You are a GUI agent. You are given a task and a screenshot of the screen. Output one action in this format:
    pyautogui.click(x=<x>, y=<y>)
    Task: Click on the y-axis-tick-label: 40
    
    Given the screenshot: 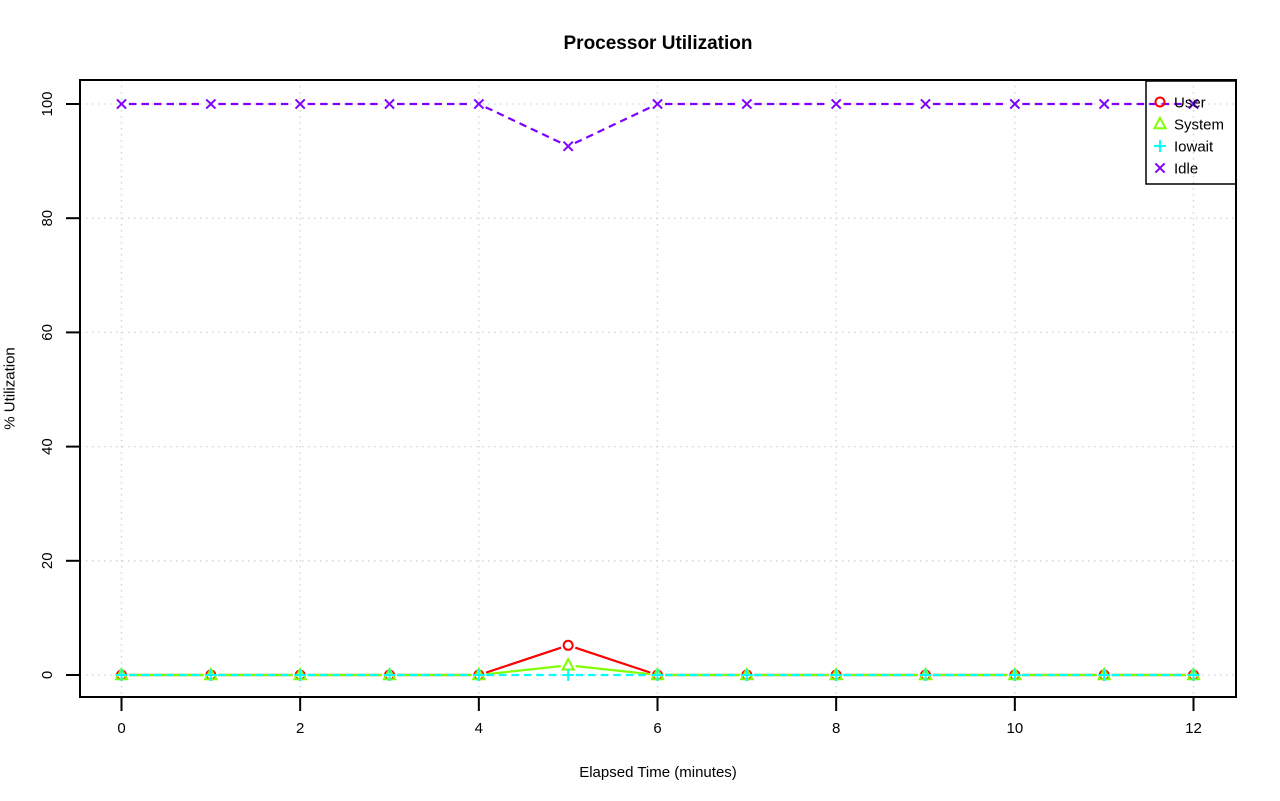 What is the action you would take?
    pyautogui.click(x=47, y=446)
    